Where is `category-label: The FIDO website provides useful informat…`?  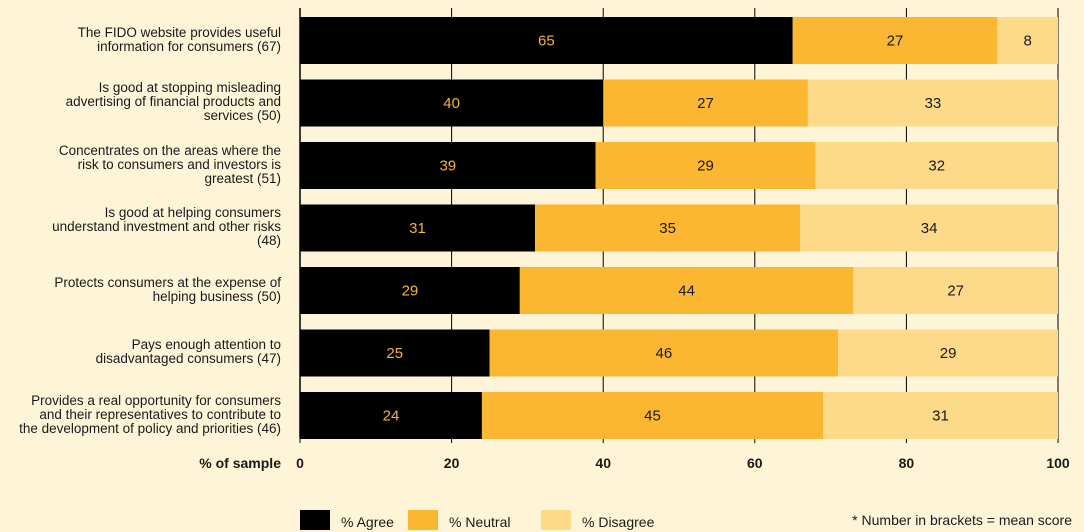
category-label: The FIDO website provides useful informat… is located at coordinates (140, 39).